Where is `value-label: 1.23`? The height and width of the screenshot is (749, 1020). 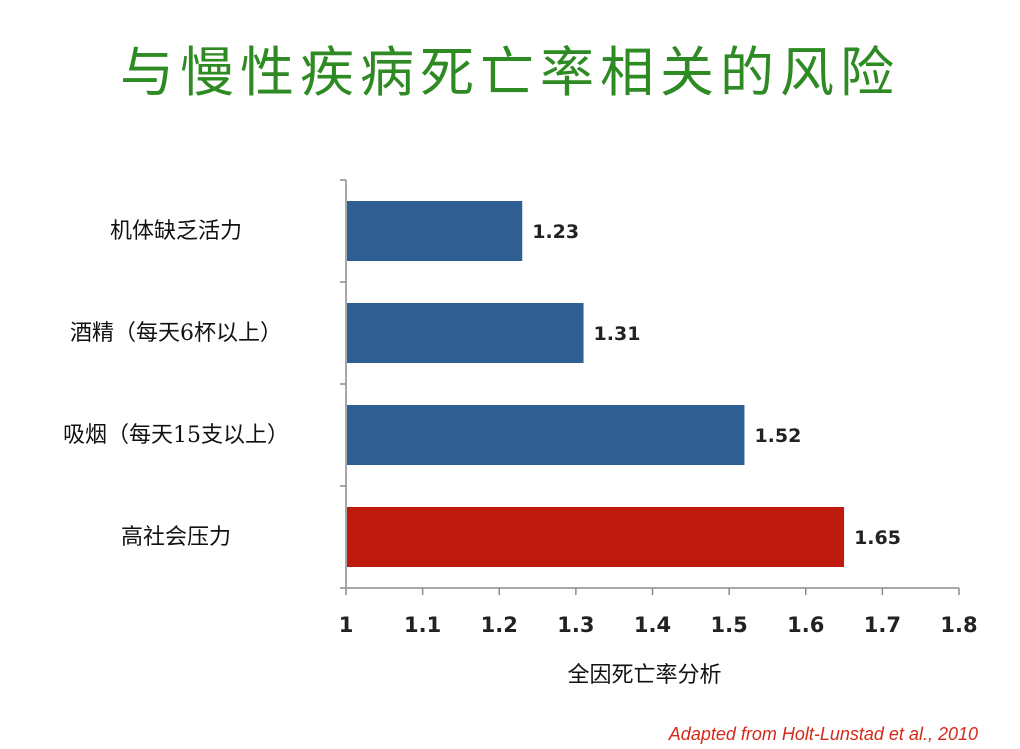
value-label: 1.23 is located at coordinates (555, 232).